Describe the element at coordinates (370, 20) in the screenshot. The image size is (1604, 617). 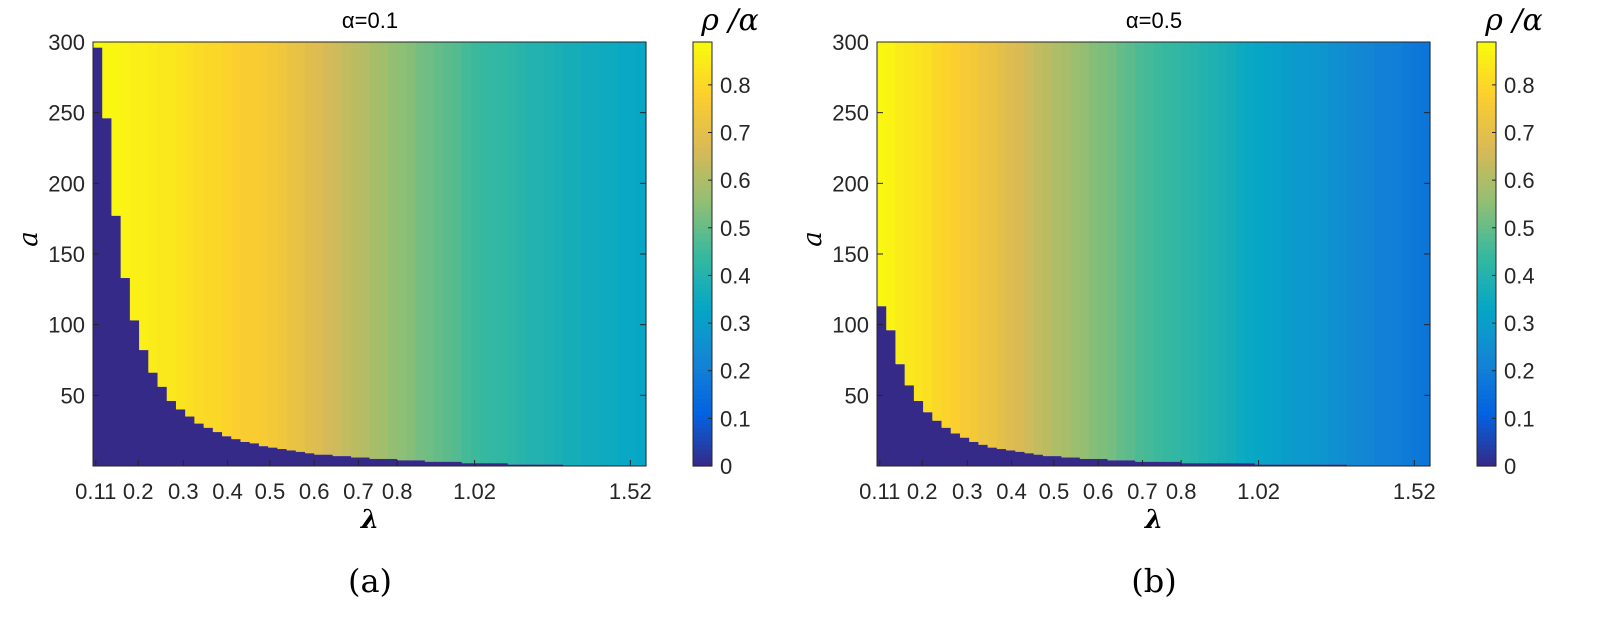
I see `chart-title: α=0.1` at that location.